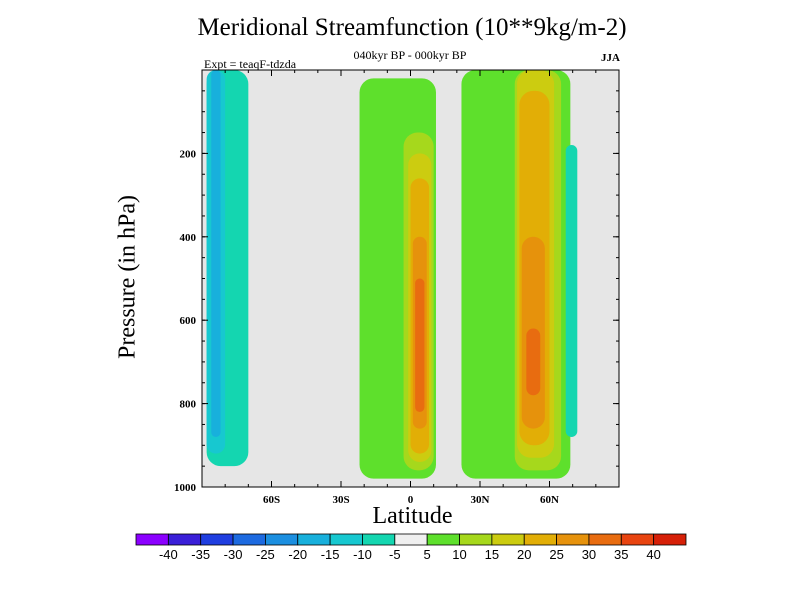 The width and height of the screenshot is (800, 600). What do you see at coordinates (621, 554) in the screenshot?
I see `colorbar-label: 35` at bounding box center [621, 554].